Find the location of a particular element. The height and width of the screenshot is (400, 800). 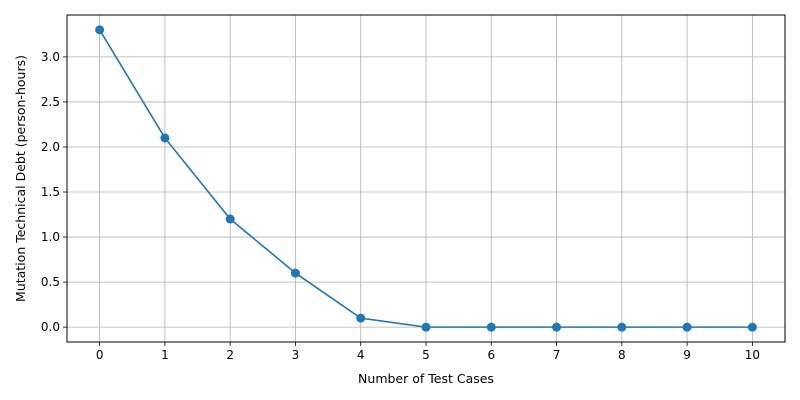

x-tick-label: 7 is located at coordinates (557, 355).